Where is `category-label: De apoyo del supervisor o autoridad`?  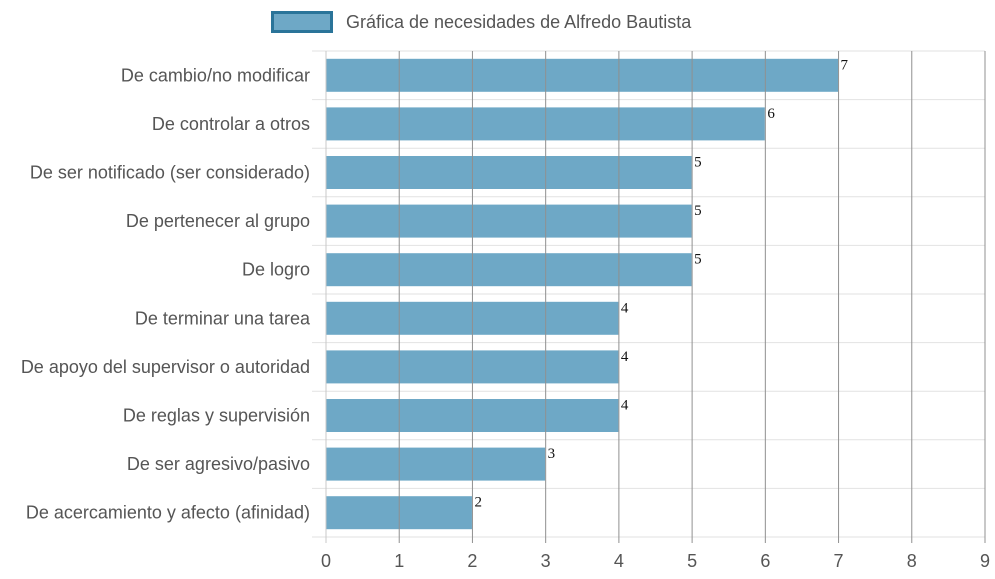
category-label: De apoyo del supervisor o autoridad is located at coordinates (165, 367).